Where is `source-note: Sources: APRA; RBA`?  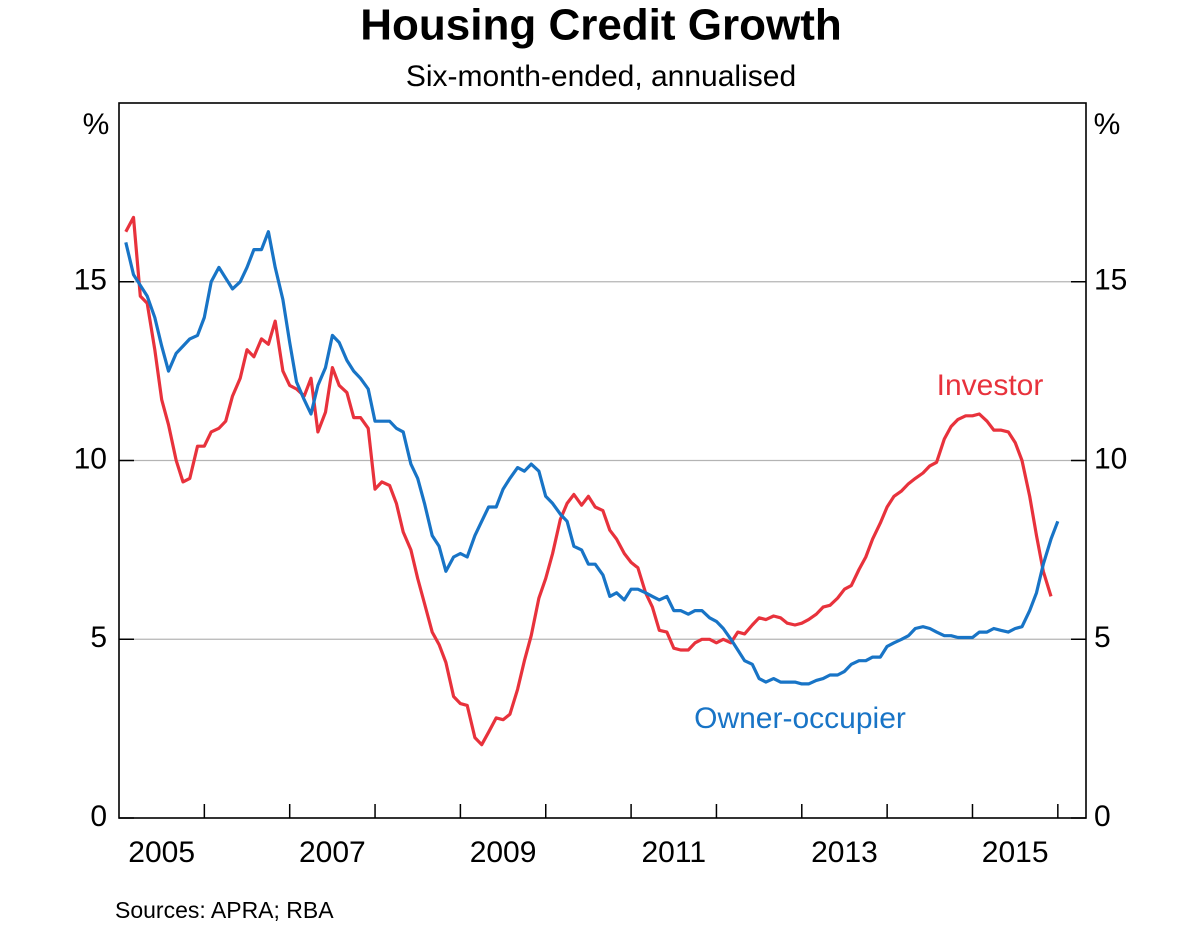 source-note: Sources: APRA; RBA is located at coordinates (224, 910).